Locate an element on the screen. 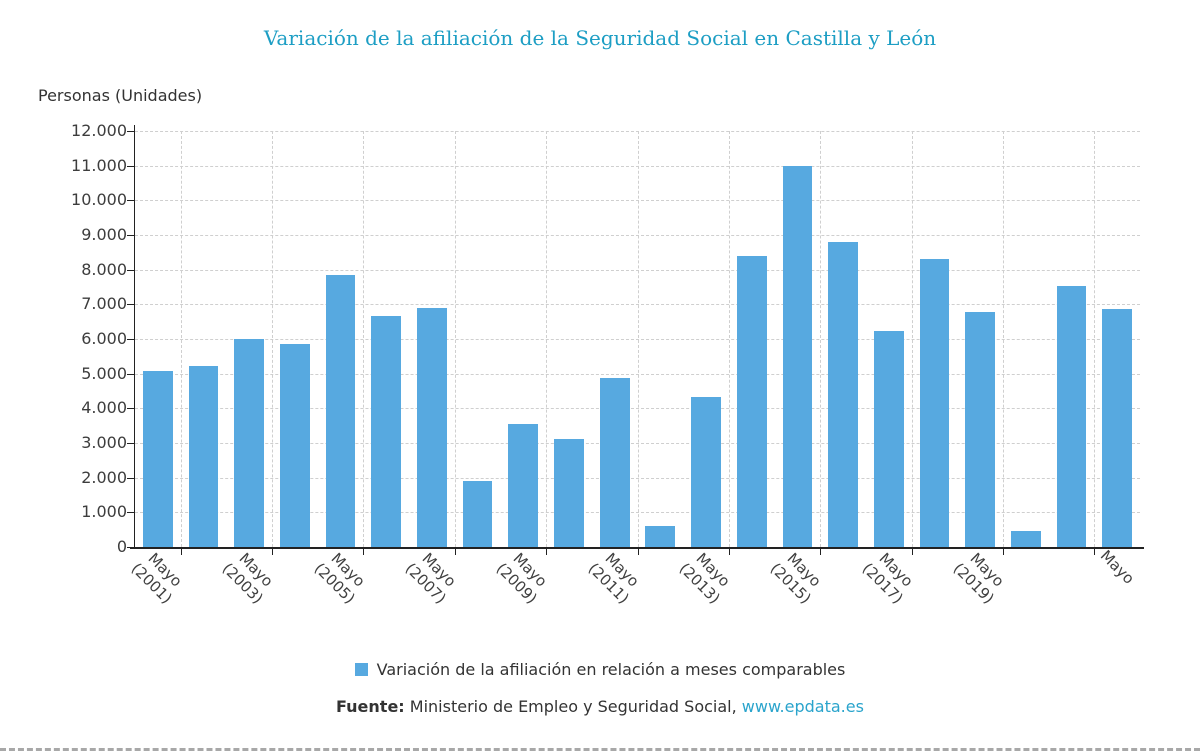 The image size is (1200, 751). x-axis-tick-label: Mayo (2017) is located at coordinates (889, 577).